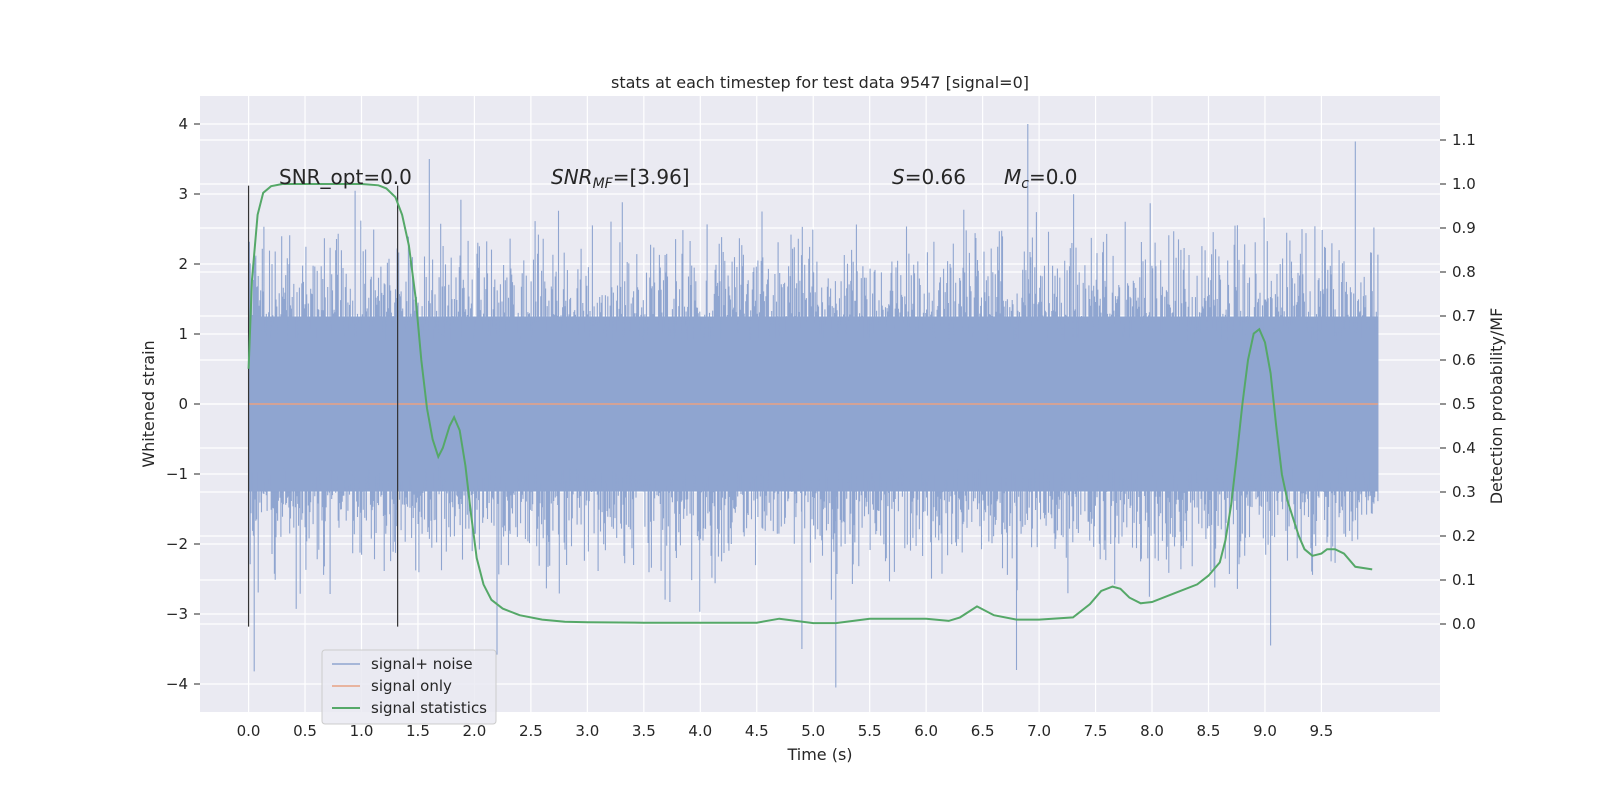  What do you see at coordinates (983, 731) in the screenshot?
I see `x-tick-label: 6.5` at bounding box center [983, 731].